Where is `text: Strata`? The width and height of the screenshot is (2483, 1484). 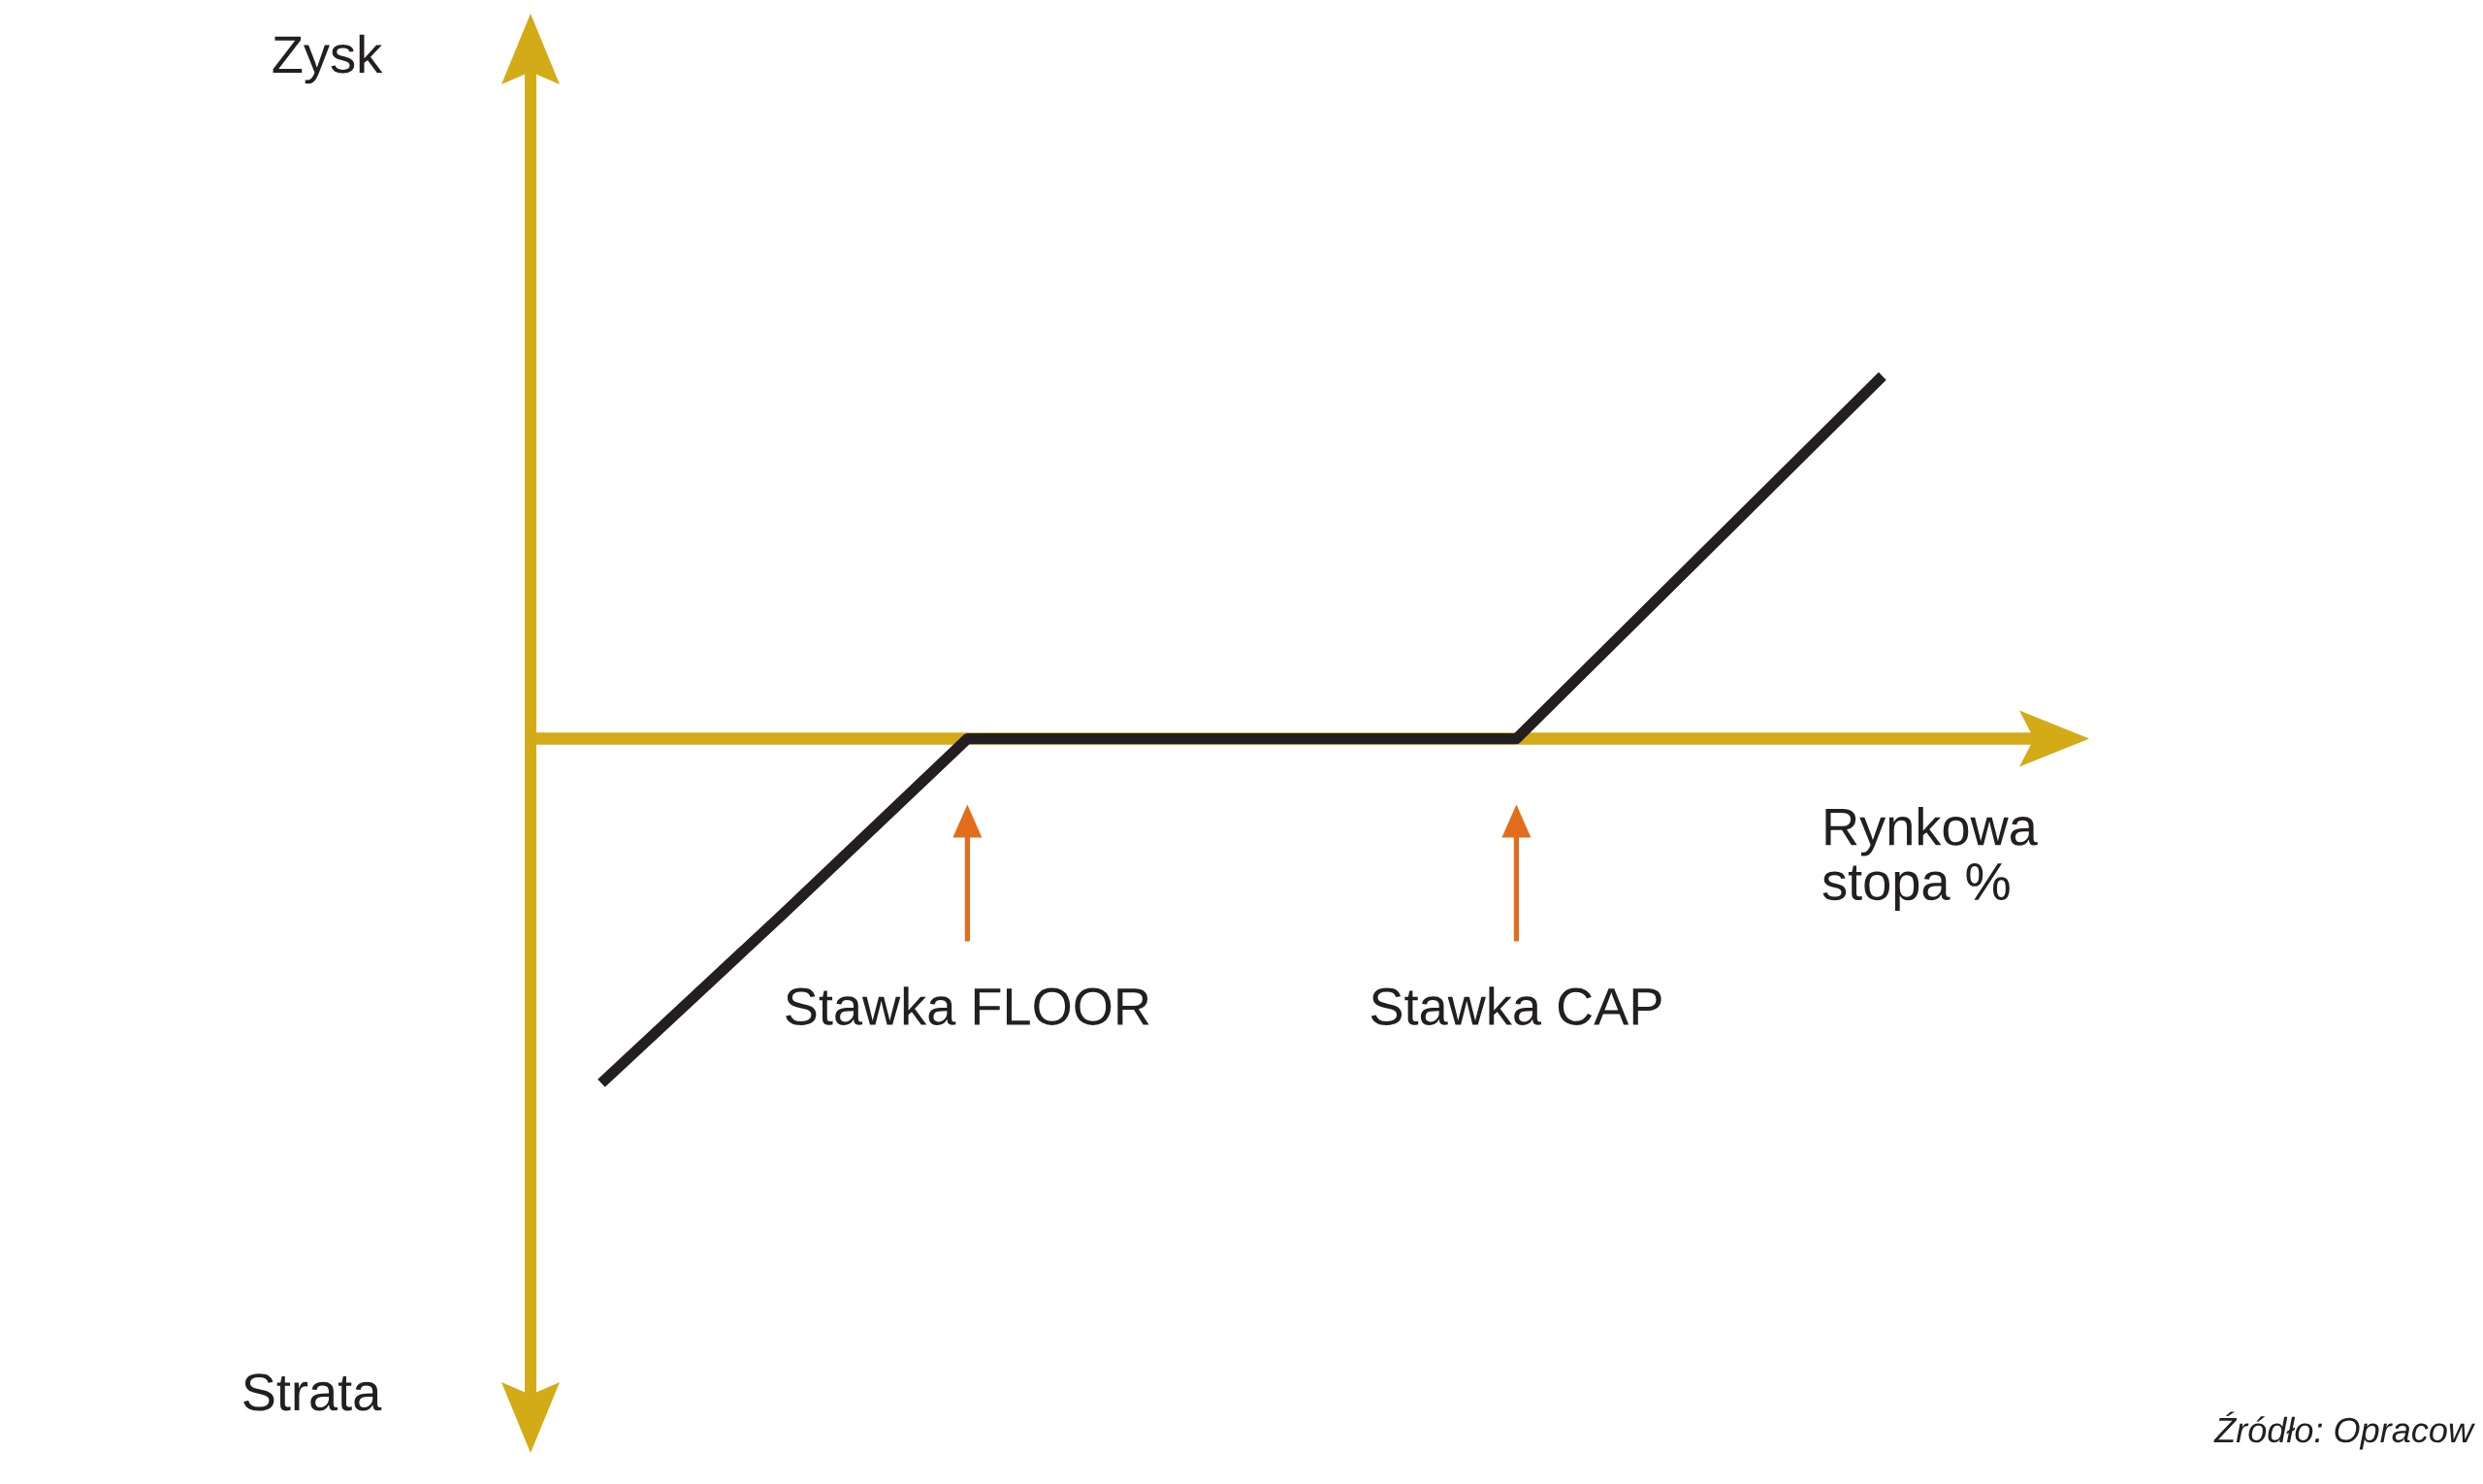
text: Strata is located at coordinates (312, 1392).